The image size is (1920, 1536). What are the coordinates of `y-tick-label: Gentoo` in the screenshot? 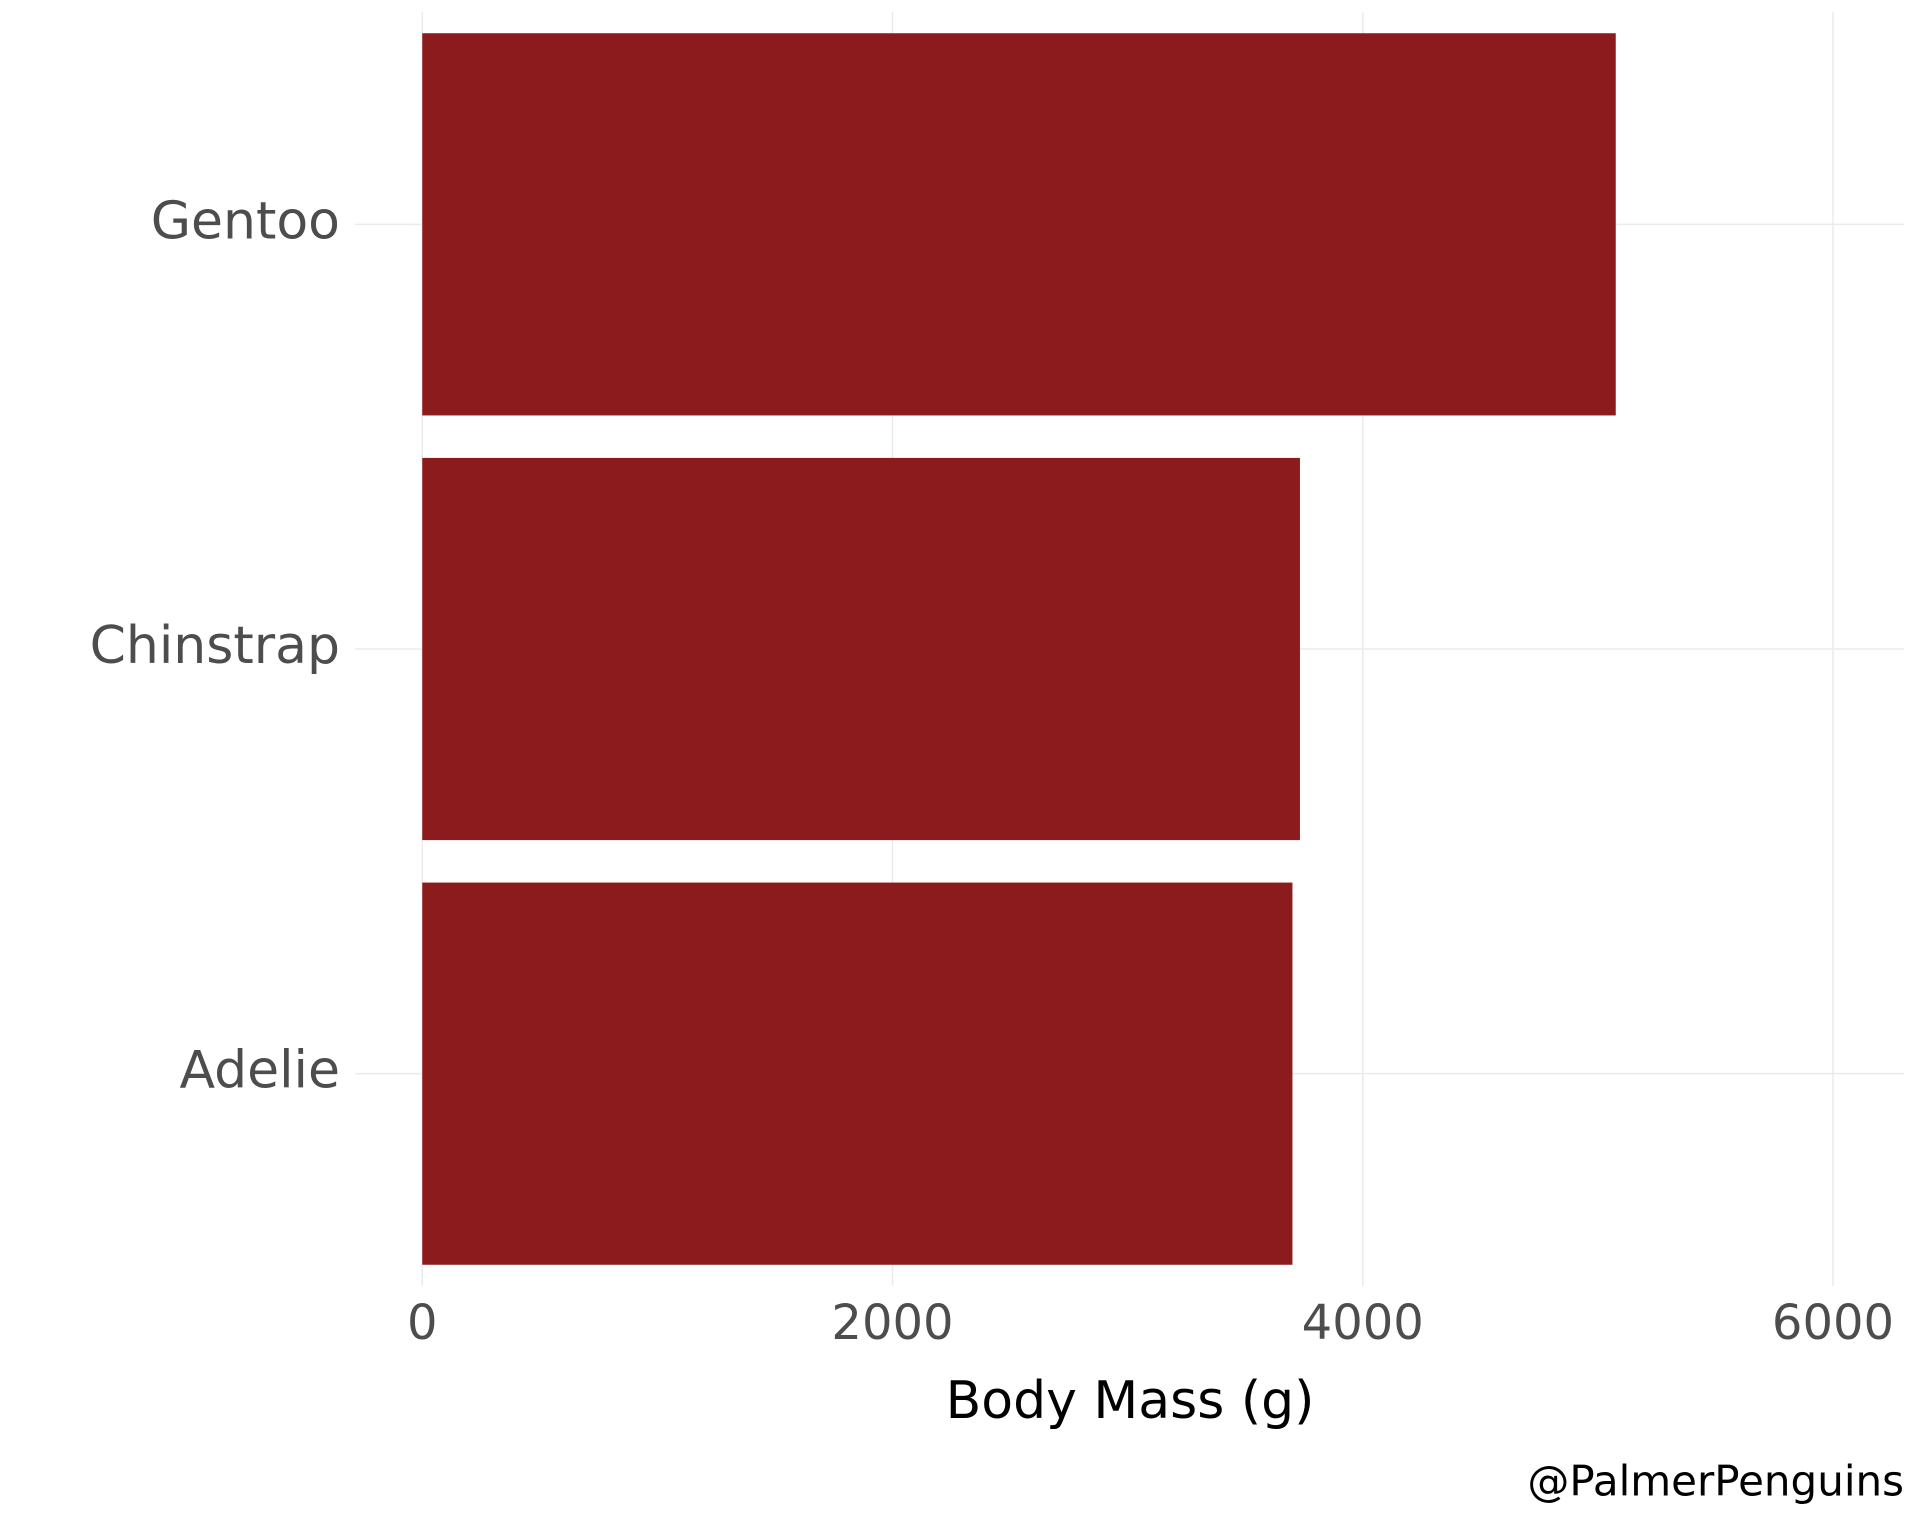 It's located at (245, 221).